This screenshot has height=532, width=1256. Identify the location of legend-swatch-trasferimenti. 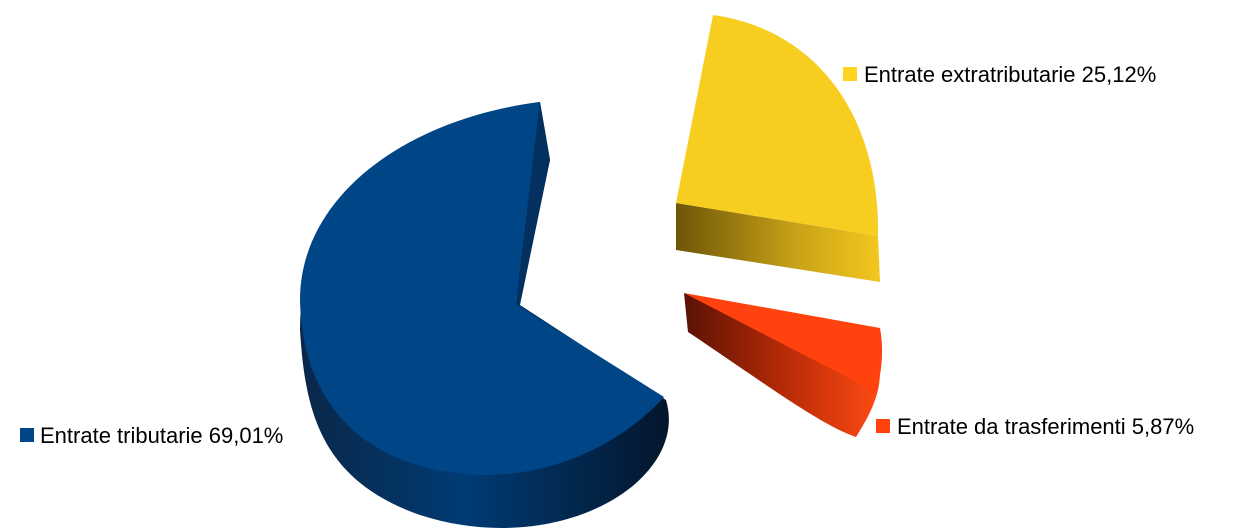
(883, 426).